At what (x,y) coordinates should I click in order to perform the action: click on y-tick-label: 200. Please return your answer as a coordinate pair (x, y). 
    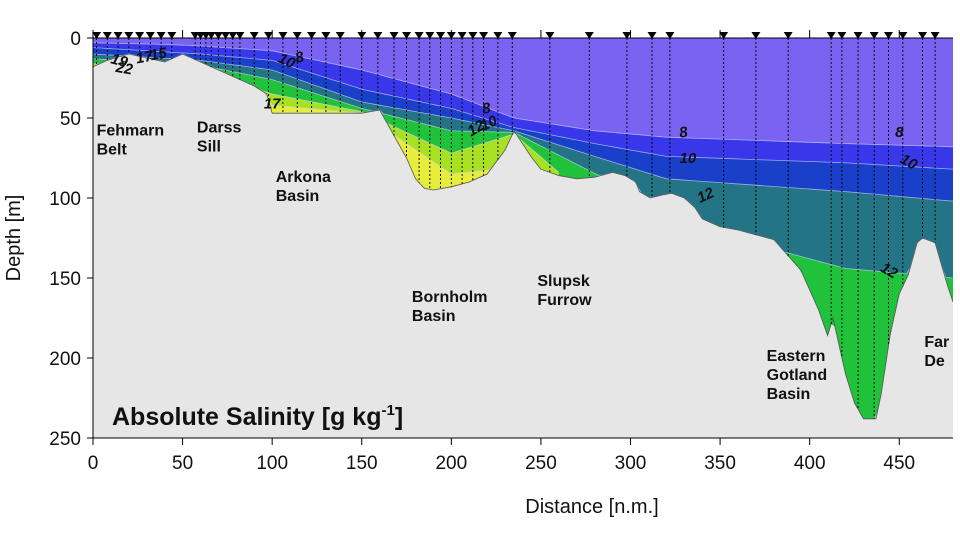
    Looking at the image, I should click on (65, 359).